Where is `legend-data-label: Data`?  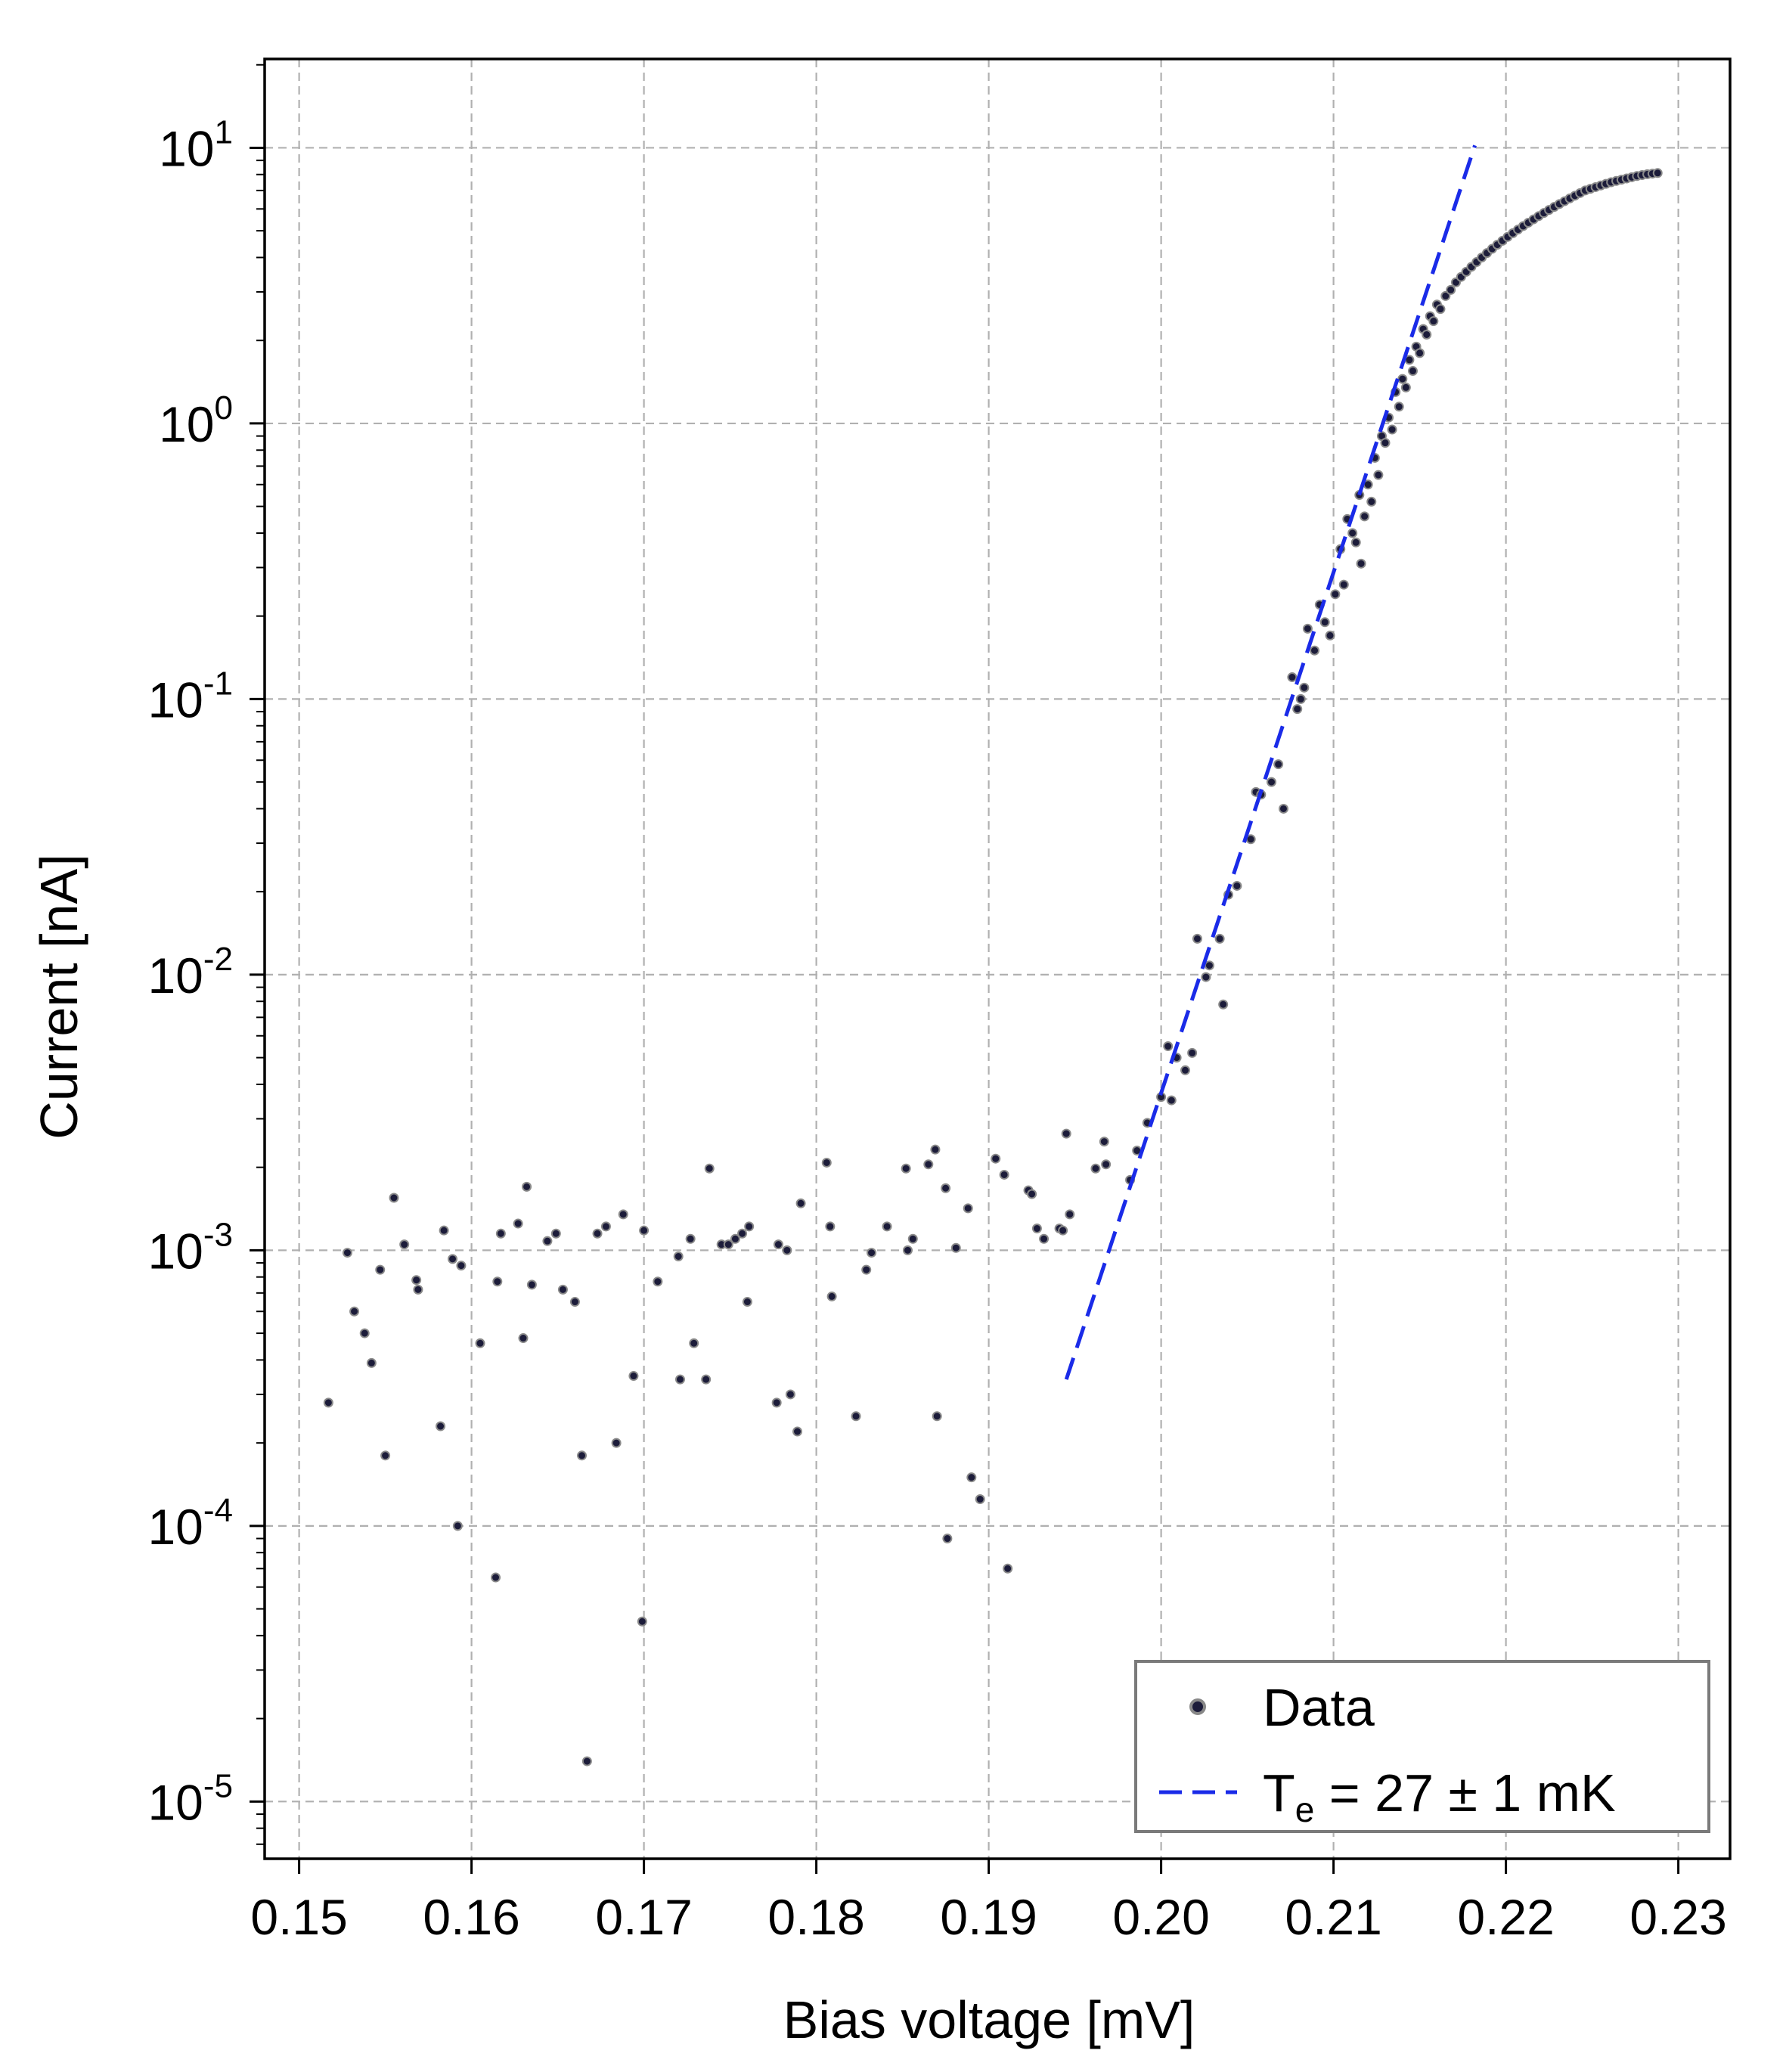 legend-data-label: Data is located at coordinates (1319, 1707).